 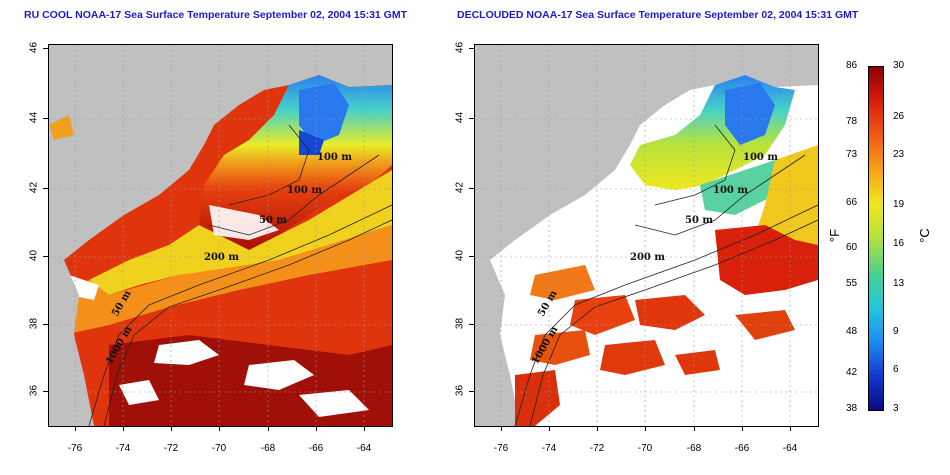 I want to click on cloud-patch, so click(x=244, y=222).